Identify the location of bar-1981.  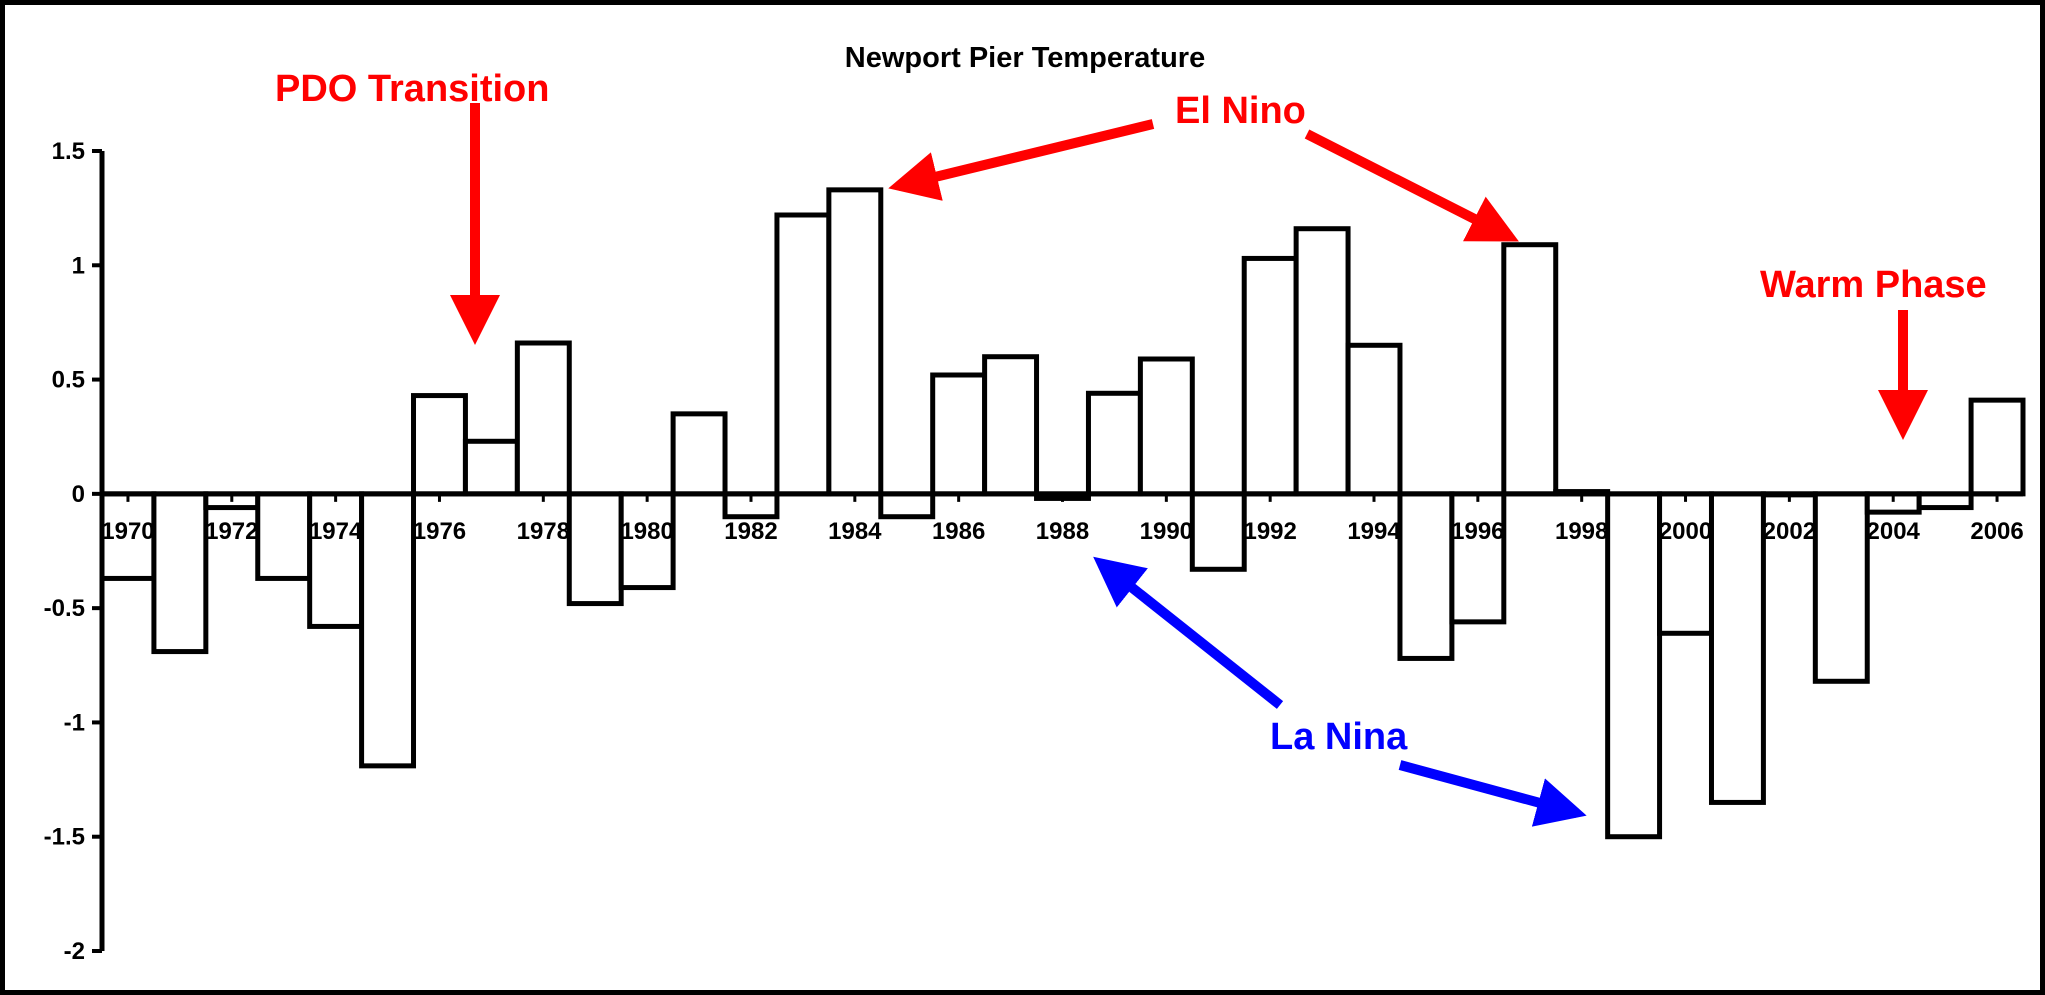
(699, 454).